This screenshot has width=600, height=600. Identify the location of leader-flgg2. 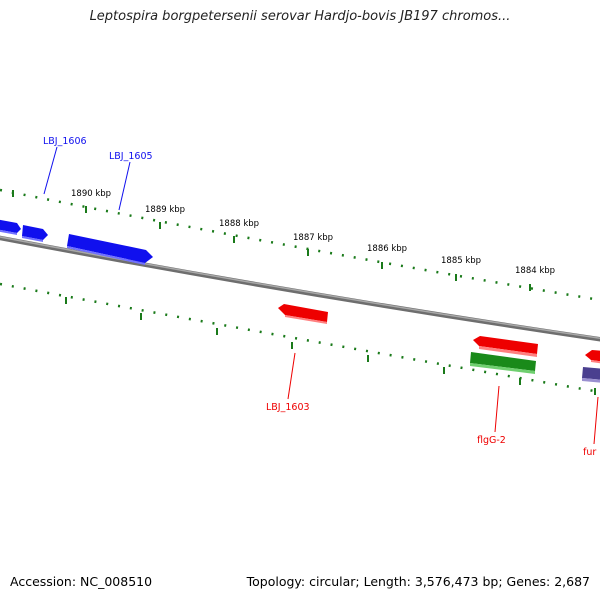
(497, 409).